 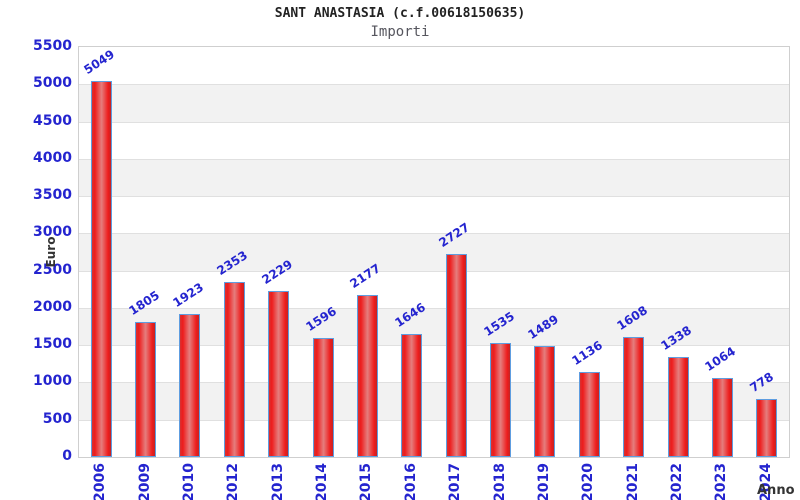 What do you see at coordinates (52, 232) in the screenshot?
I see `y-axis-tick-label: 3000` at bounding box center [52, 232].